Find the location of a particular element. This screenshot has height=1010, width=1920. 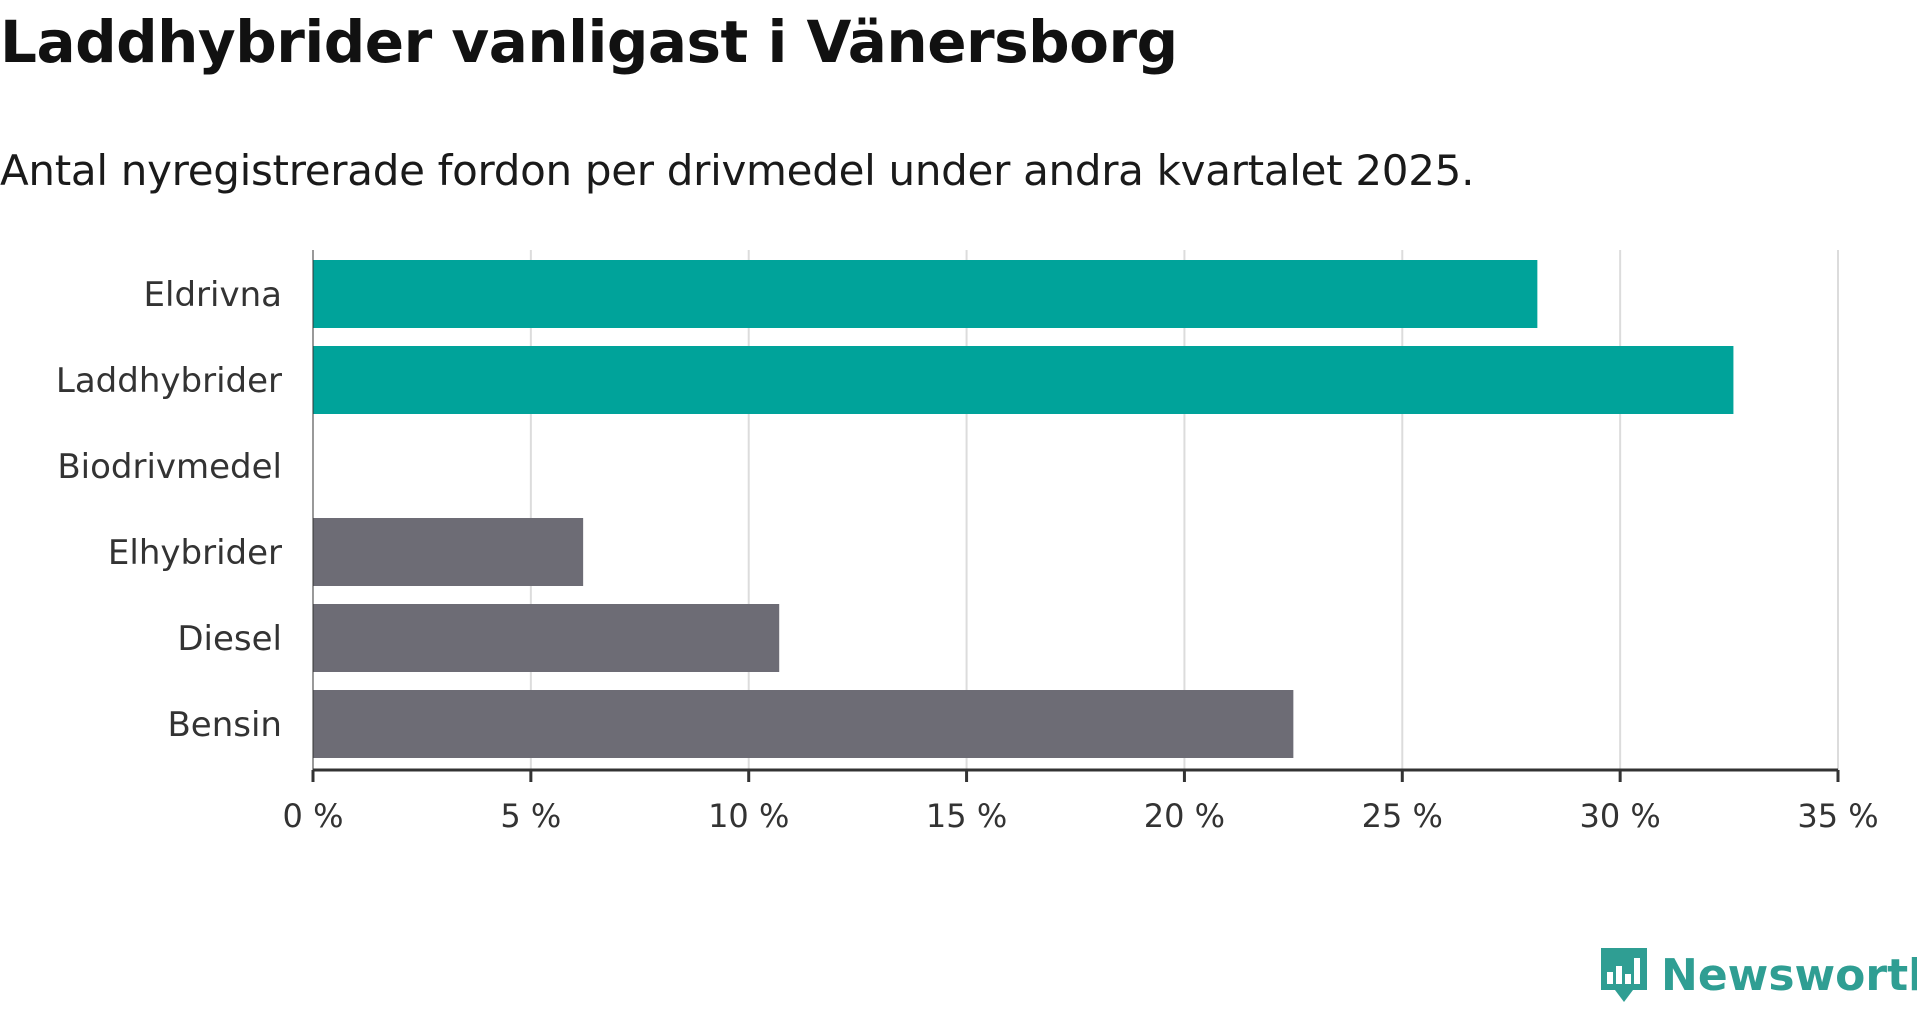

bar-chart-speech-bubble-icon is located at coordinates (1624, 975).